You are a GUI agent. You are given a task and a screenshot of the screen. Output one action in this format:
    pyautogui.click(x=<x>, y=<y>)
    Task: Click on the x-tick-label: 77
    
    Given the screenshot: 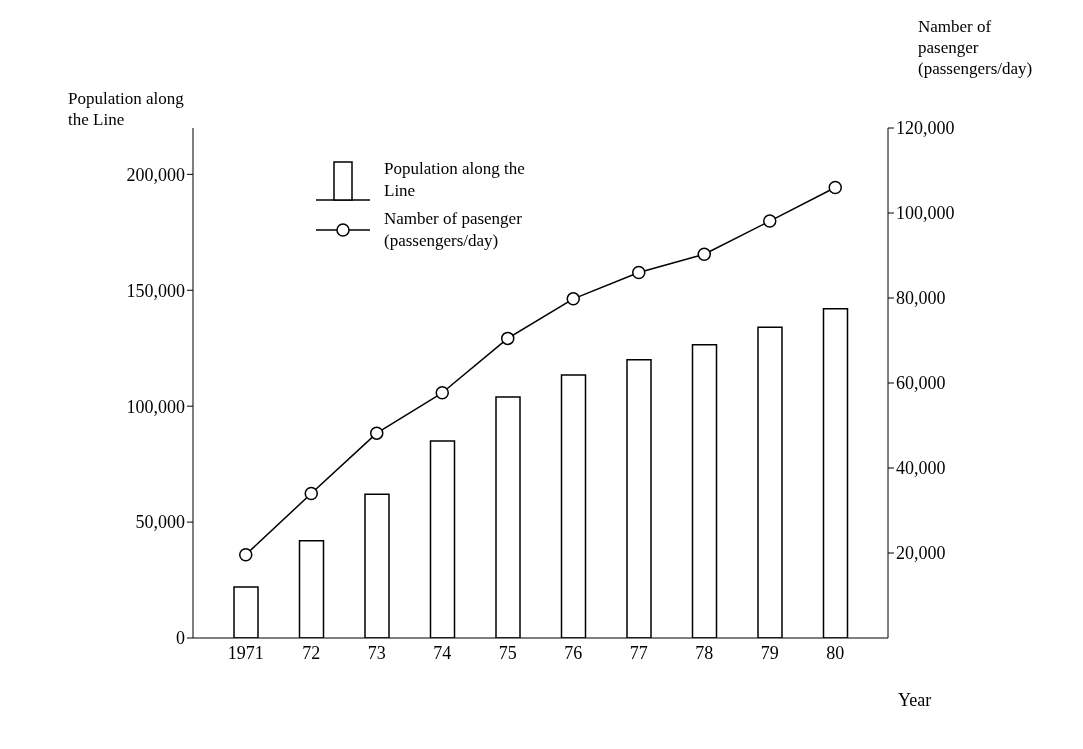 What is the action you would take?
    pyautogui.click(x=638, y=652)
    